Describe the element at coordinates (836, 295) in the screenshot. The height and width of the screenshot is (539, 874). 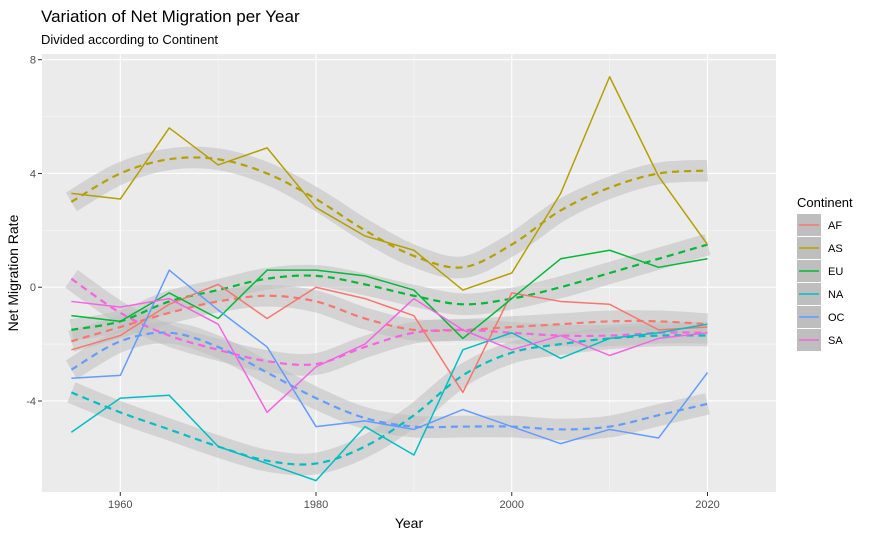
I see `legend-label-na: NA` at that location.